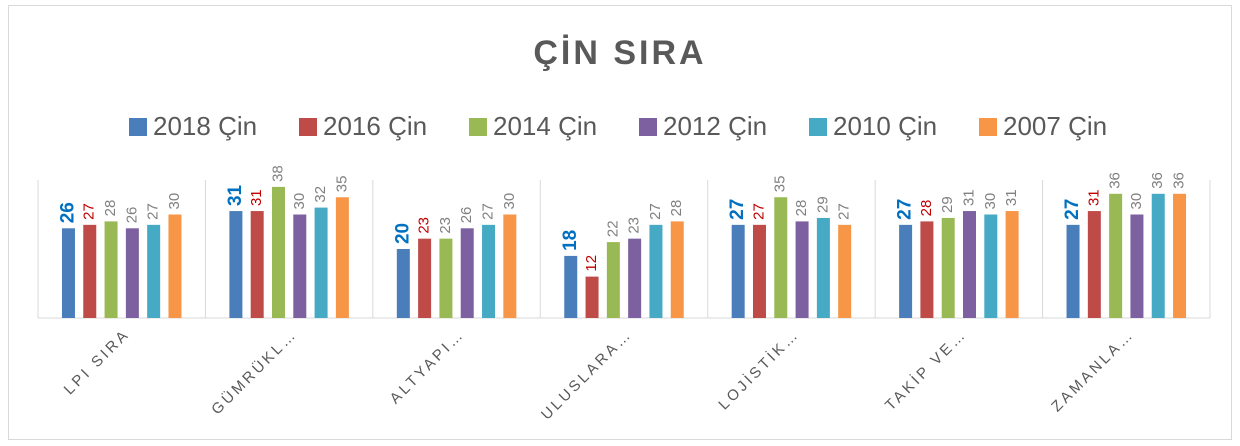 The image size is (1240, 446). I want to click on data-label: 38, so click(277, 173).